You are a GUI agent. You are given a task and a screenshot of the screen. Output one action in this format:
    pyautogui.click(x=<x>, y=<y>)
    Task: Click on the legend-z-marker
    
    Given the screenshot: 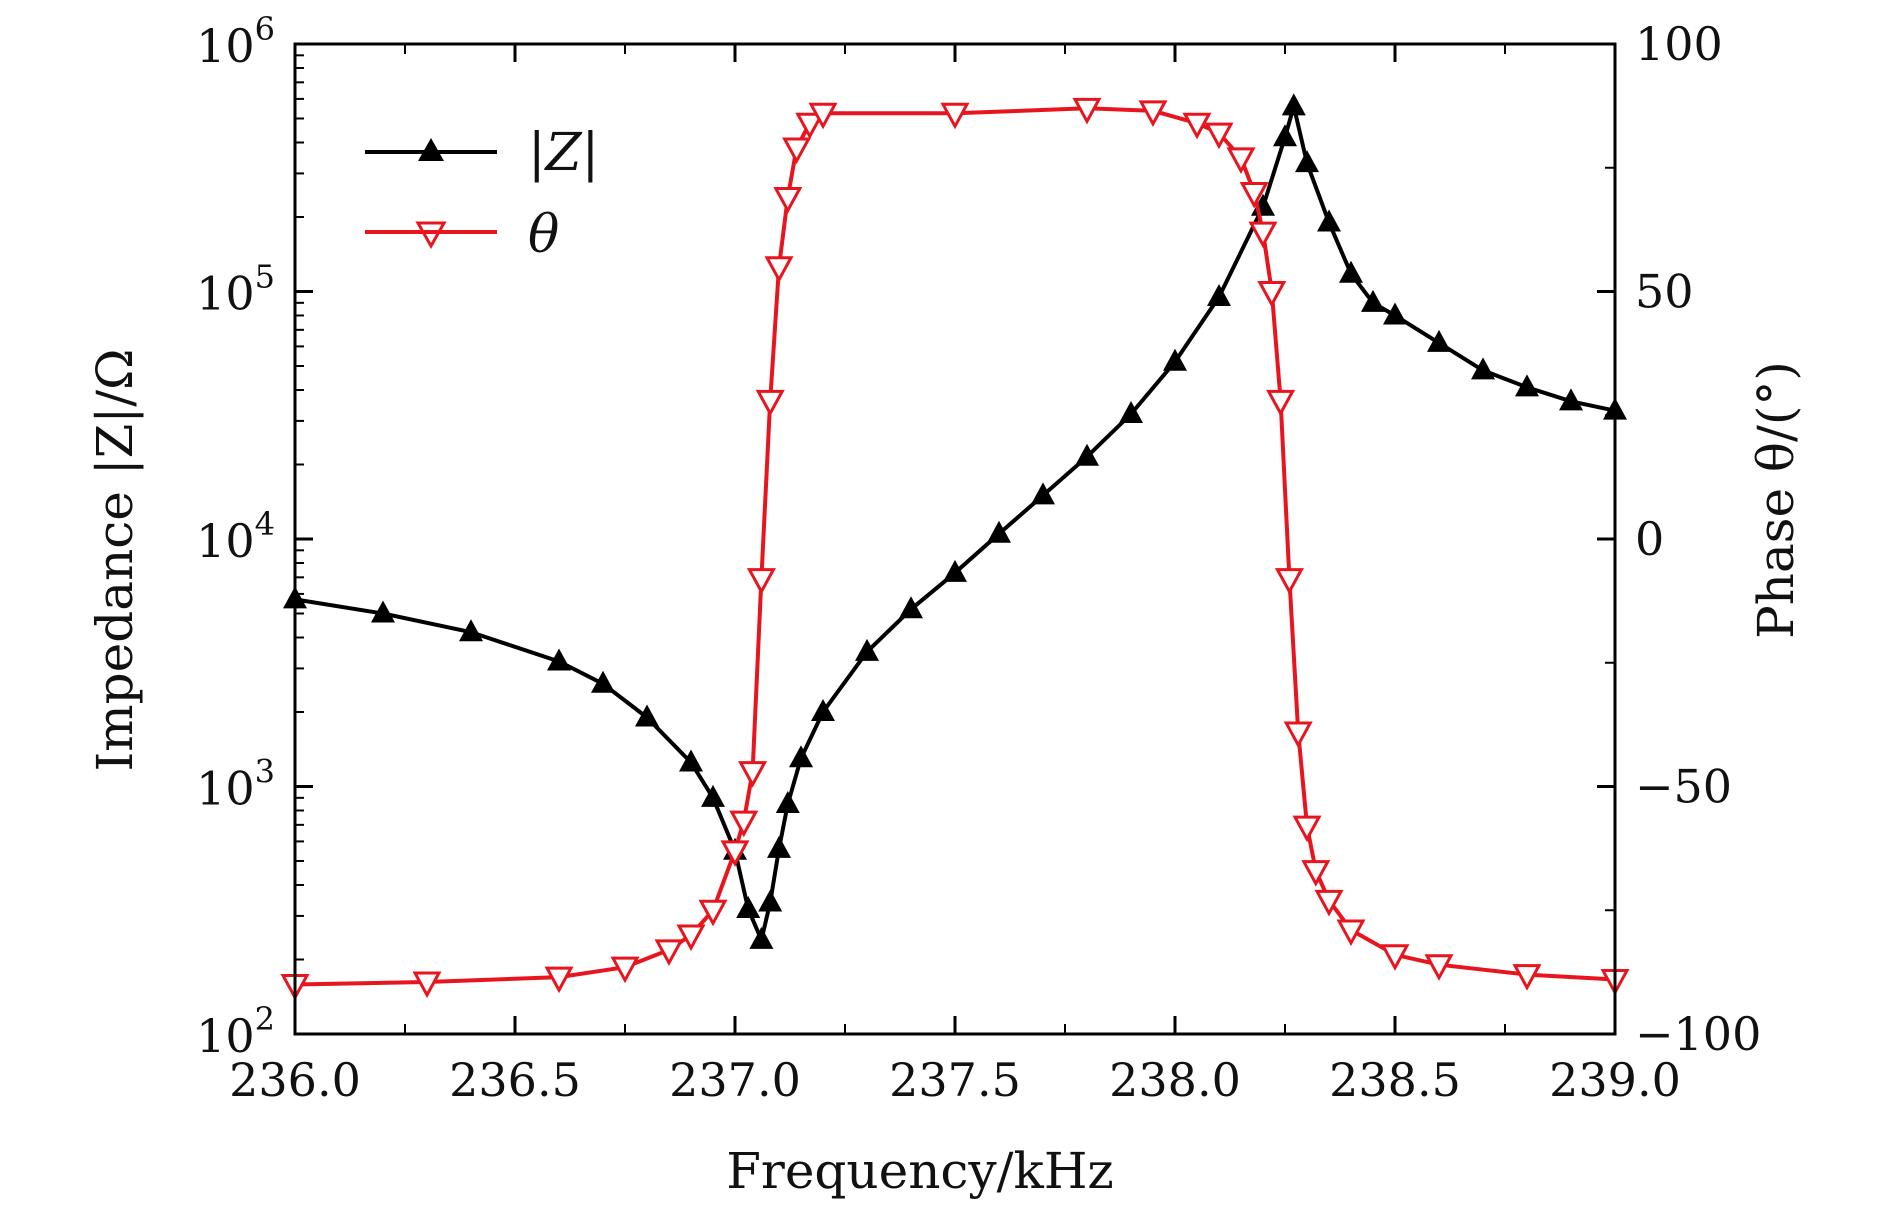 What is the action you would take?
    pyautogui.click(x=431, y=149)
    